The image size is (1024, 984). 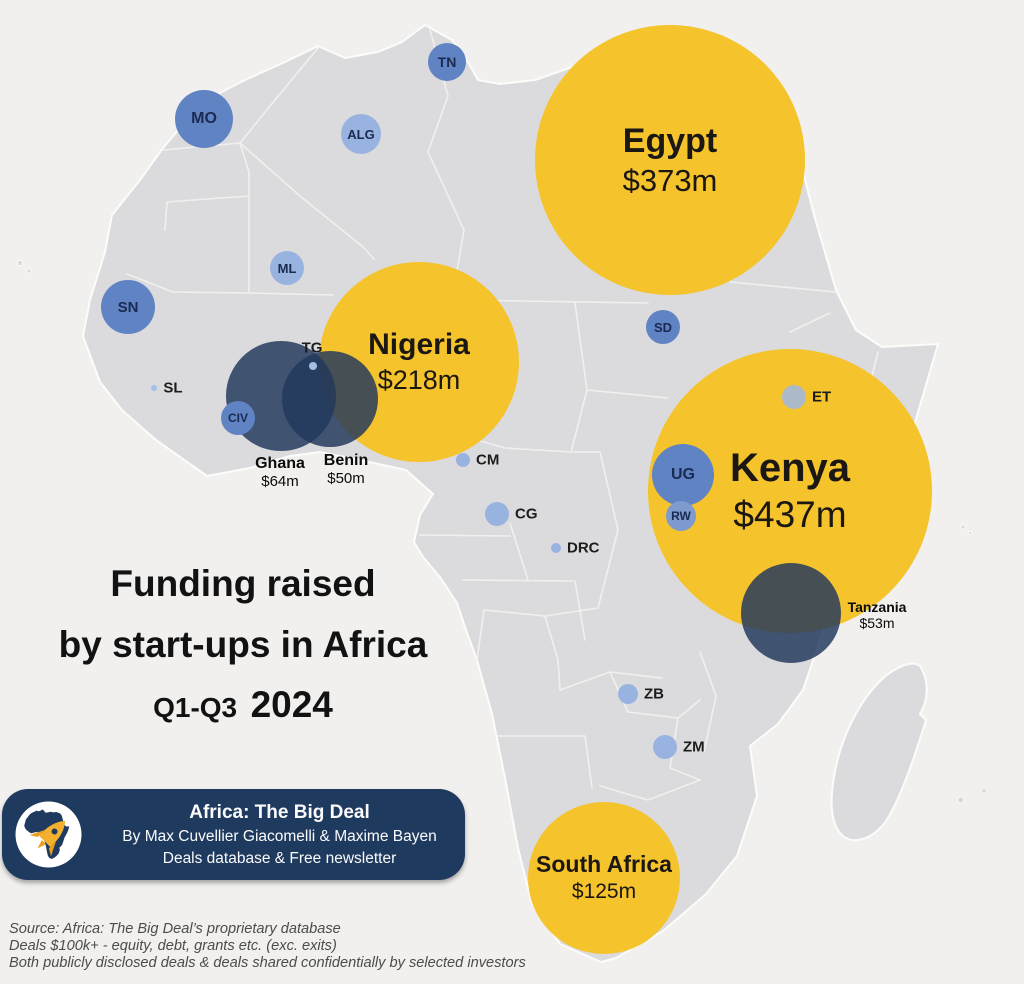 What do you see at coordinates (604, 863) in the screenshot?
I see `bubble-south-africa-name: South Africa` at bounding box center [604, 863].